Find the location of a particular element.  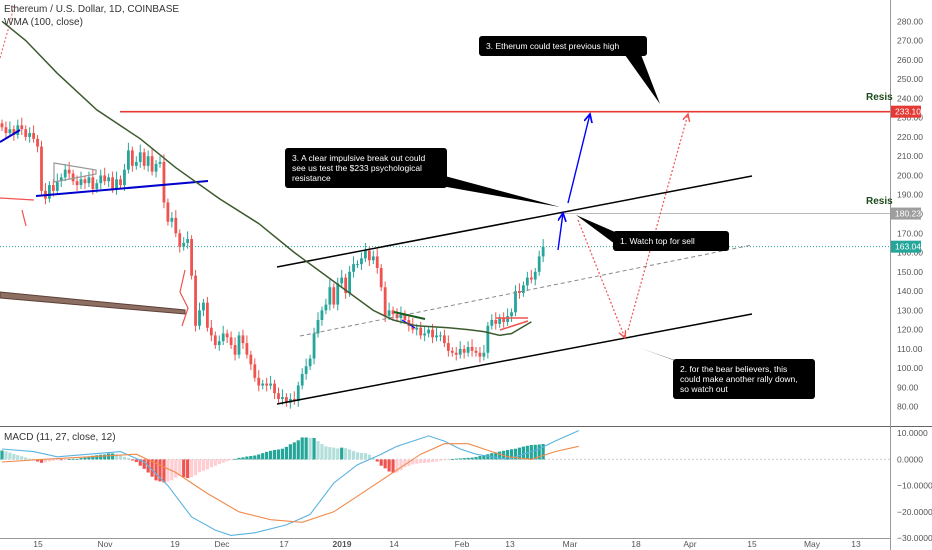

macd-signal-line is located at coordinates (290, 483).